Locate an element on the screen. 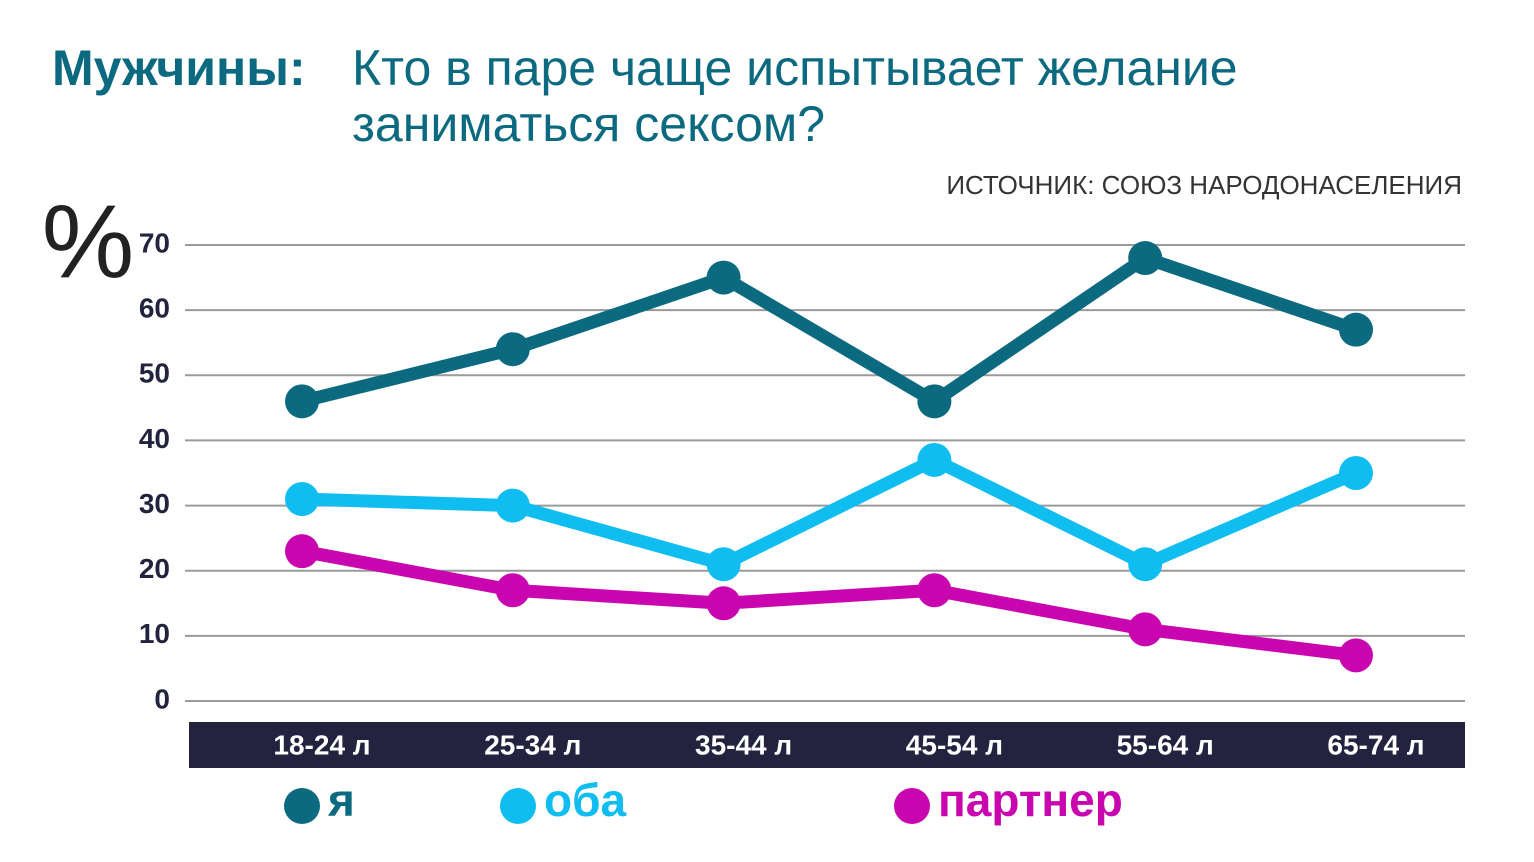  y-tick-label: 10 is located at coordinates (154, 633).